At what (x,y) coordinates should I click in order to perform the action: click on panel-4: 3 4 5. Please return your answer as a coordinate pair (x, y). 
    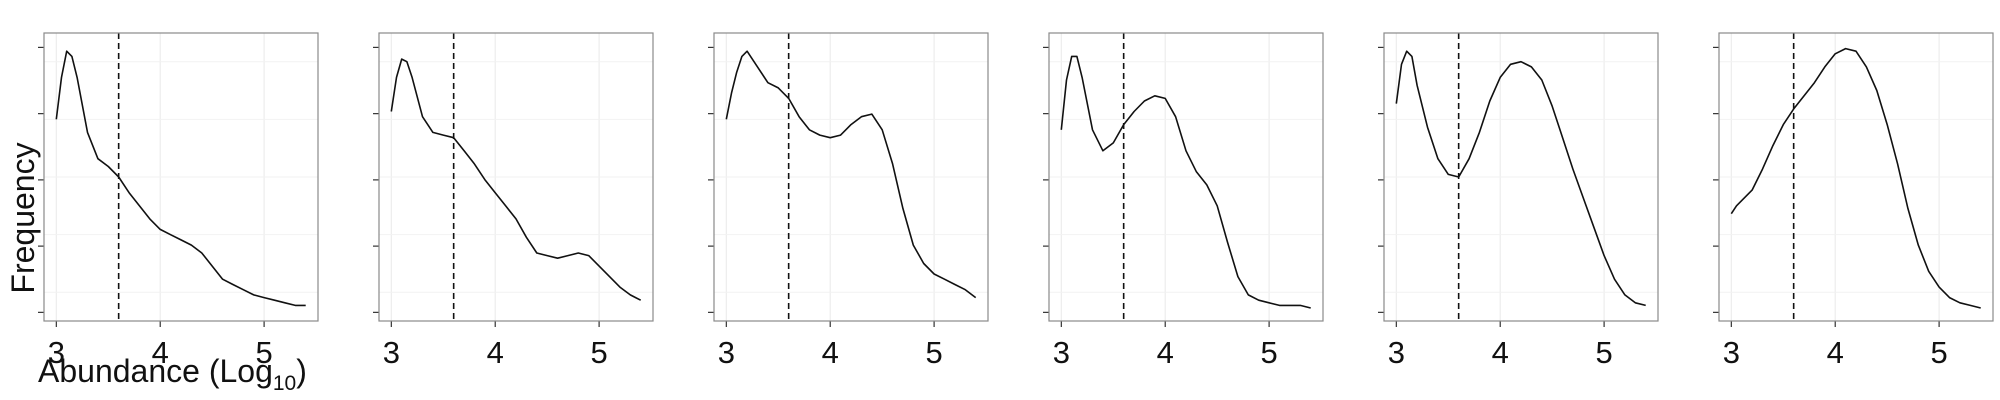
    Looking at the image, I should click on (1183, 201).